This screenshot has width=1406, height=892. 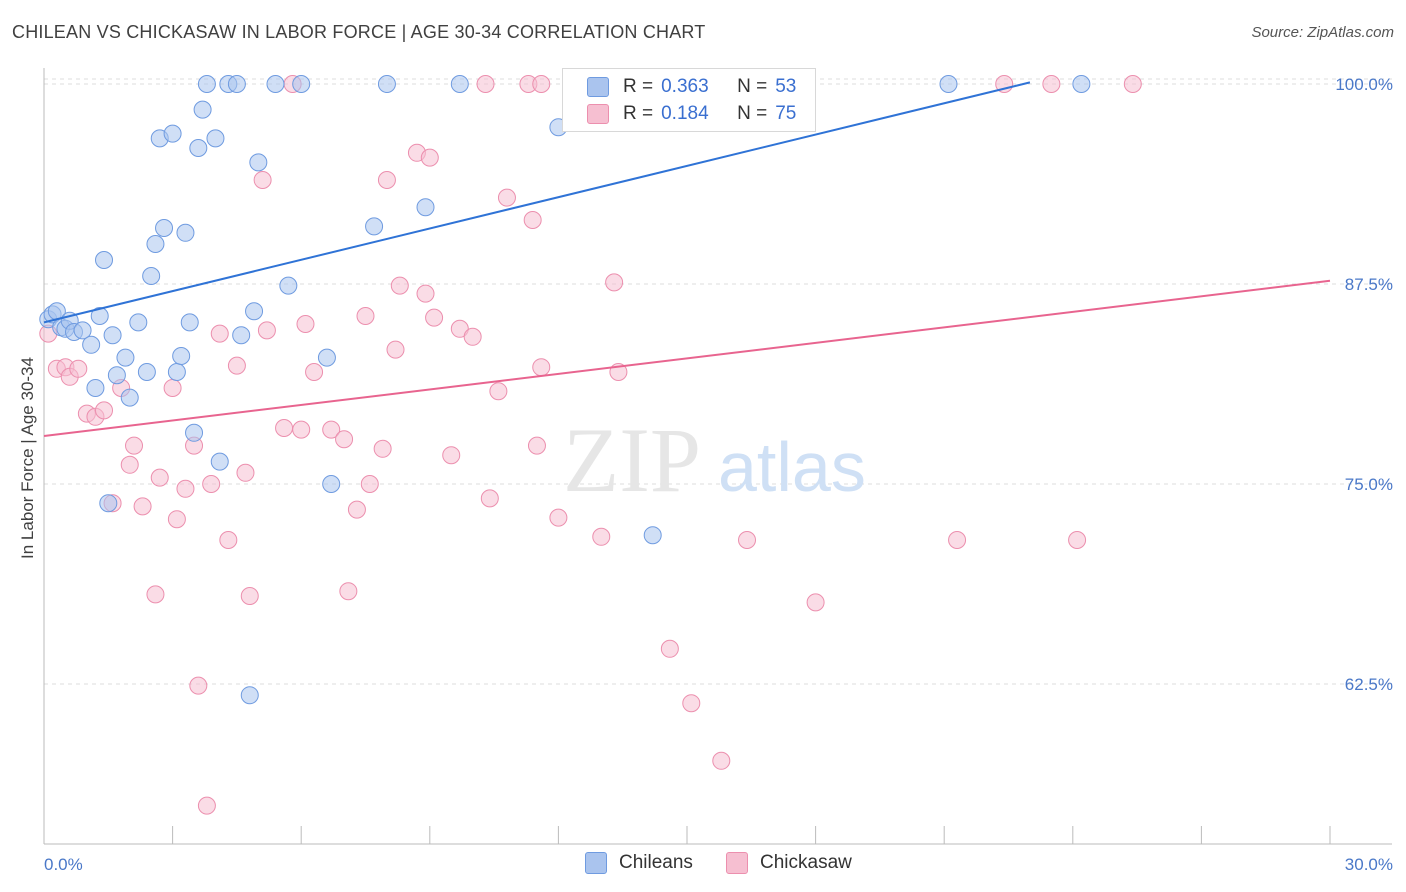 I want to click on y-tick-label: 87.5%, so click(x=1369, y=284).